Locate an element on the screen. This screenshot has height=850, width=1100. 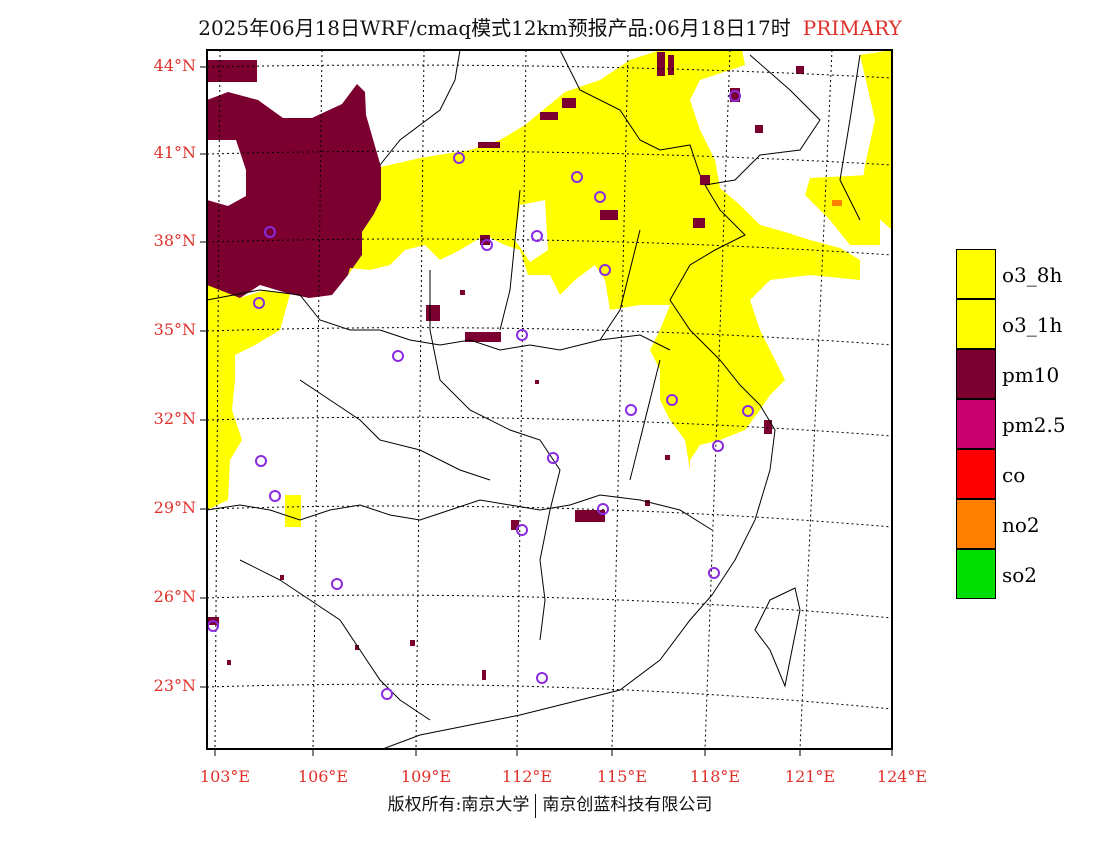
lat-label-32: 32°N is located at coordinates (174, 418).